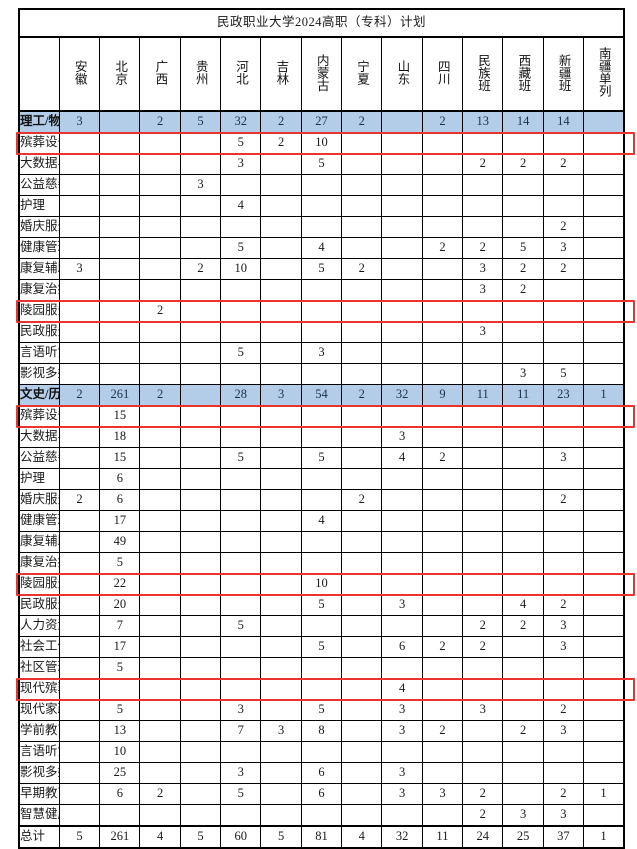 The width and height of the screenshot is (637, 849). I want to click on quota-cell: 7, so click(241, 731).